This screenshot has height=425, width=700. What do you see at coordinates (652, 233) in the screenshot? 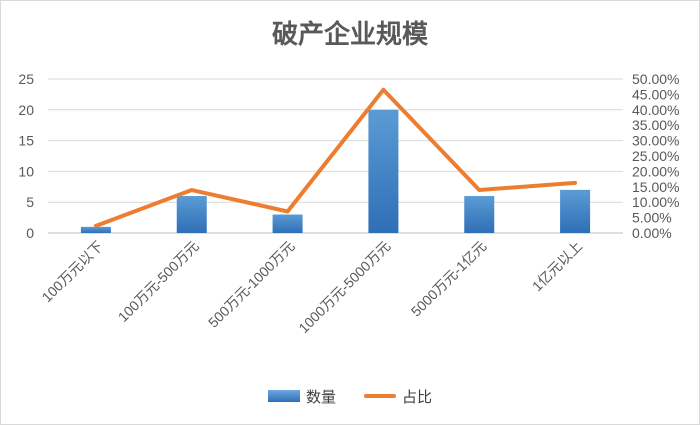
I see `y-right-tick-label: 0.00%` at bounding box center [652, 233].